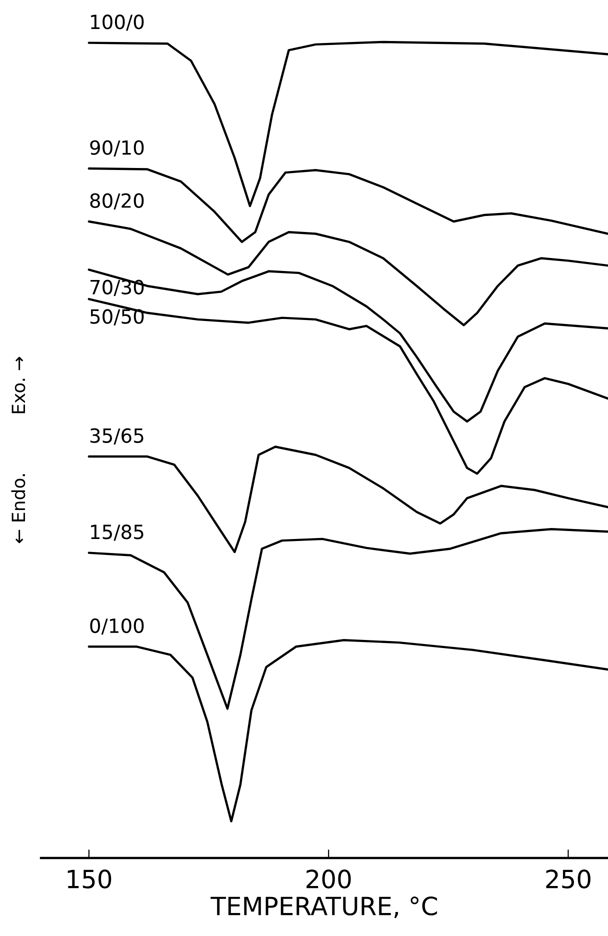 This screenshot has height=936, width=608. Describe the element at coordinates (117, 532) in the screenshot. I see `series-label: 15/85` at that location.